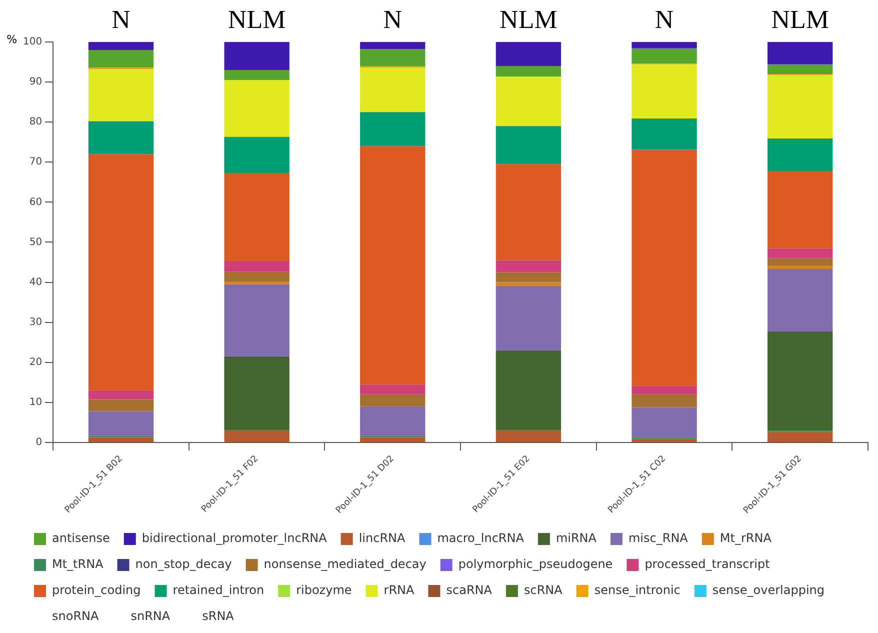 The width and height of the screenshot is (878, 633). I want to click on legend-label: sense_intronic, so click(637, 590).